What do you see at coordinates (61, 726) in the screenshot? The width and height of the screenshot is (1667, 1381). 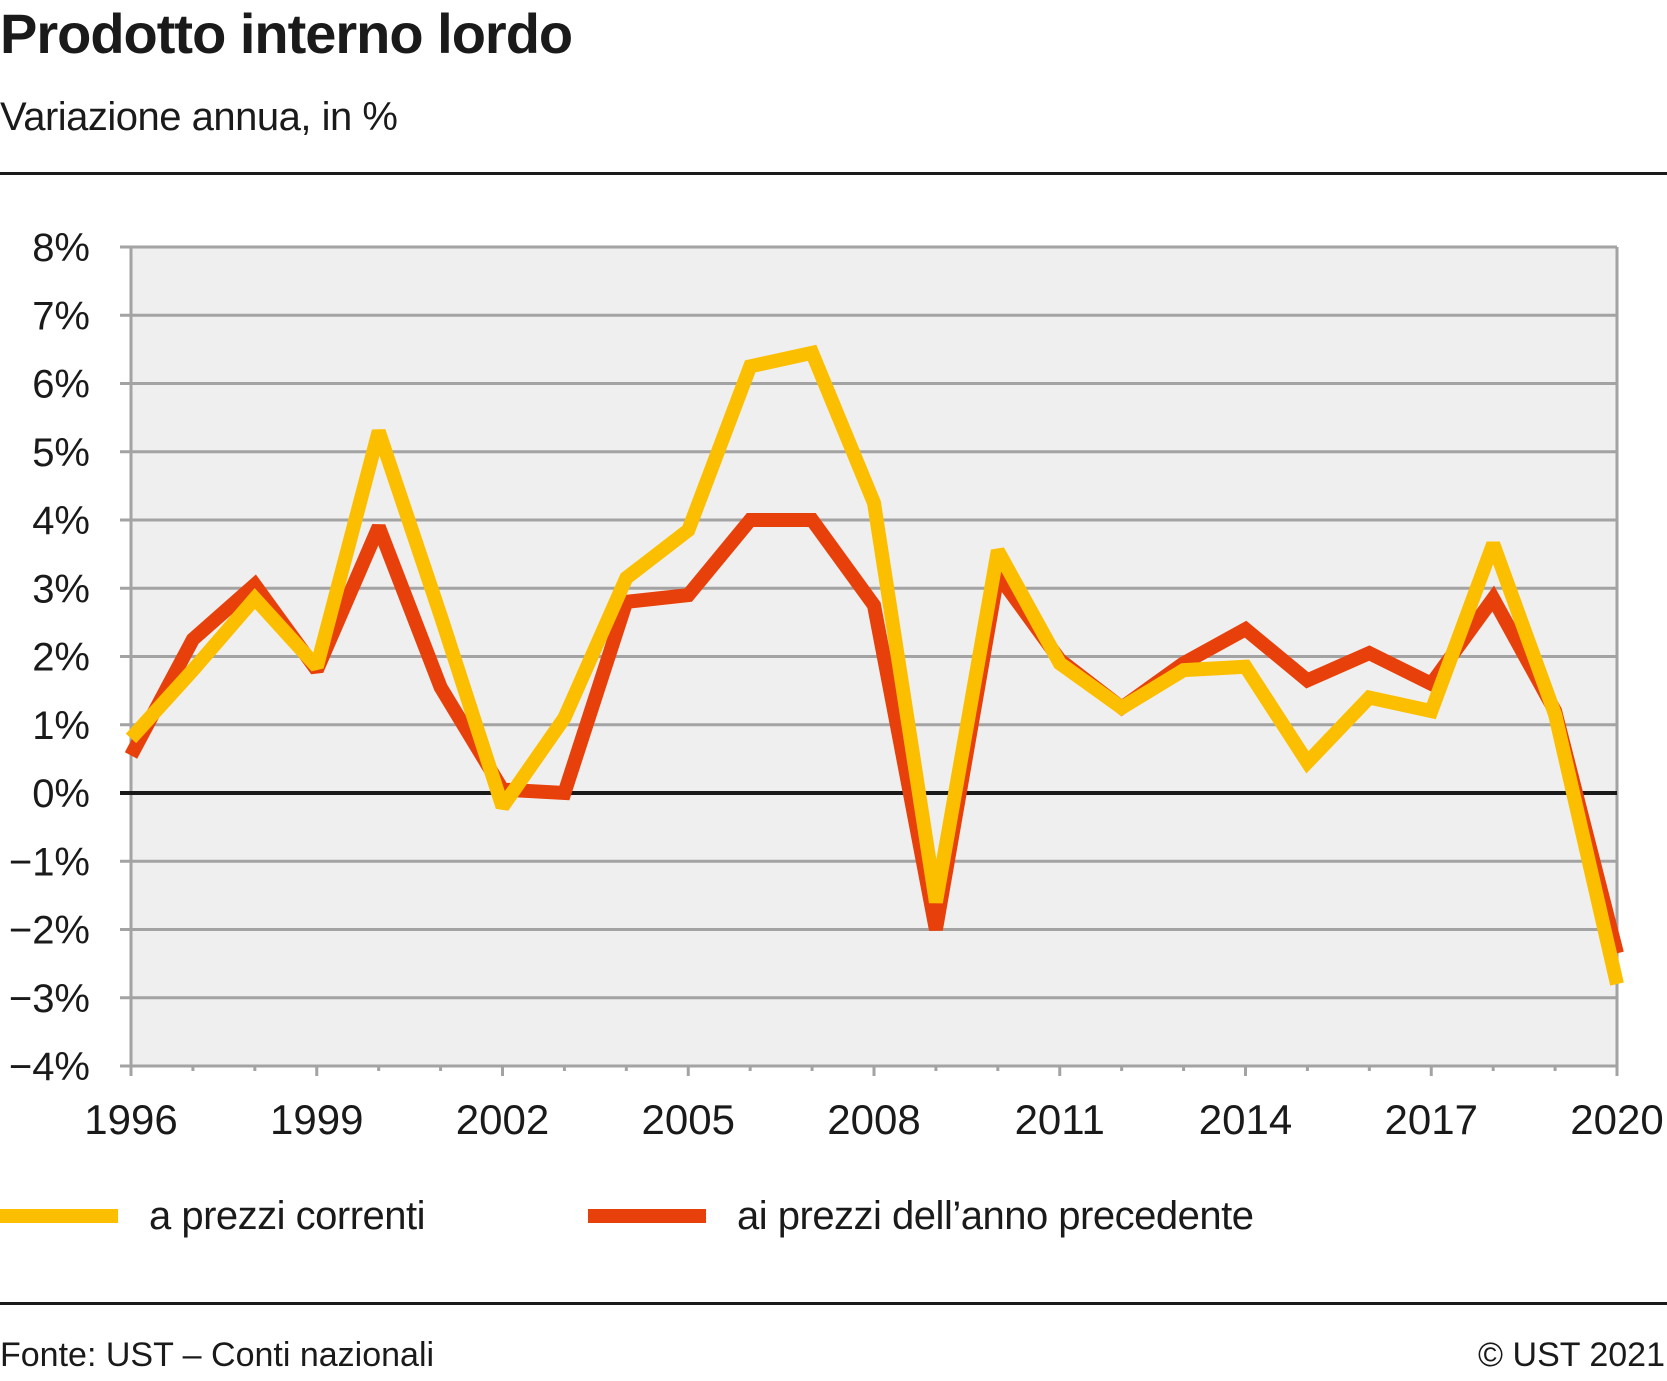 I see `y-tick-label: 1%` at bounding box center [61, 726].